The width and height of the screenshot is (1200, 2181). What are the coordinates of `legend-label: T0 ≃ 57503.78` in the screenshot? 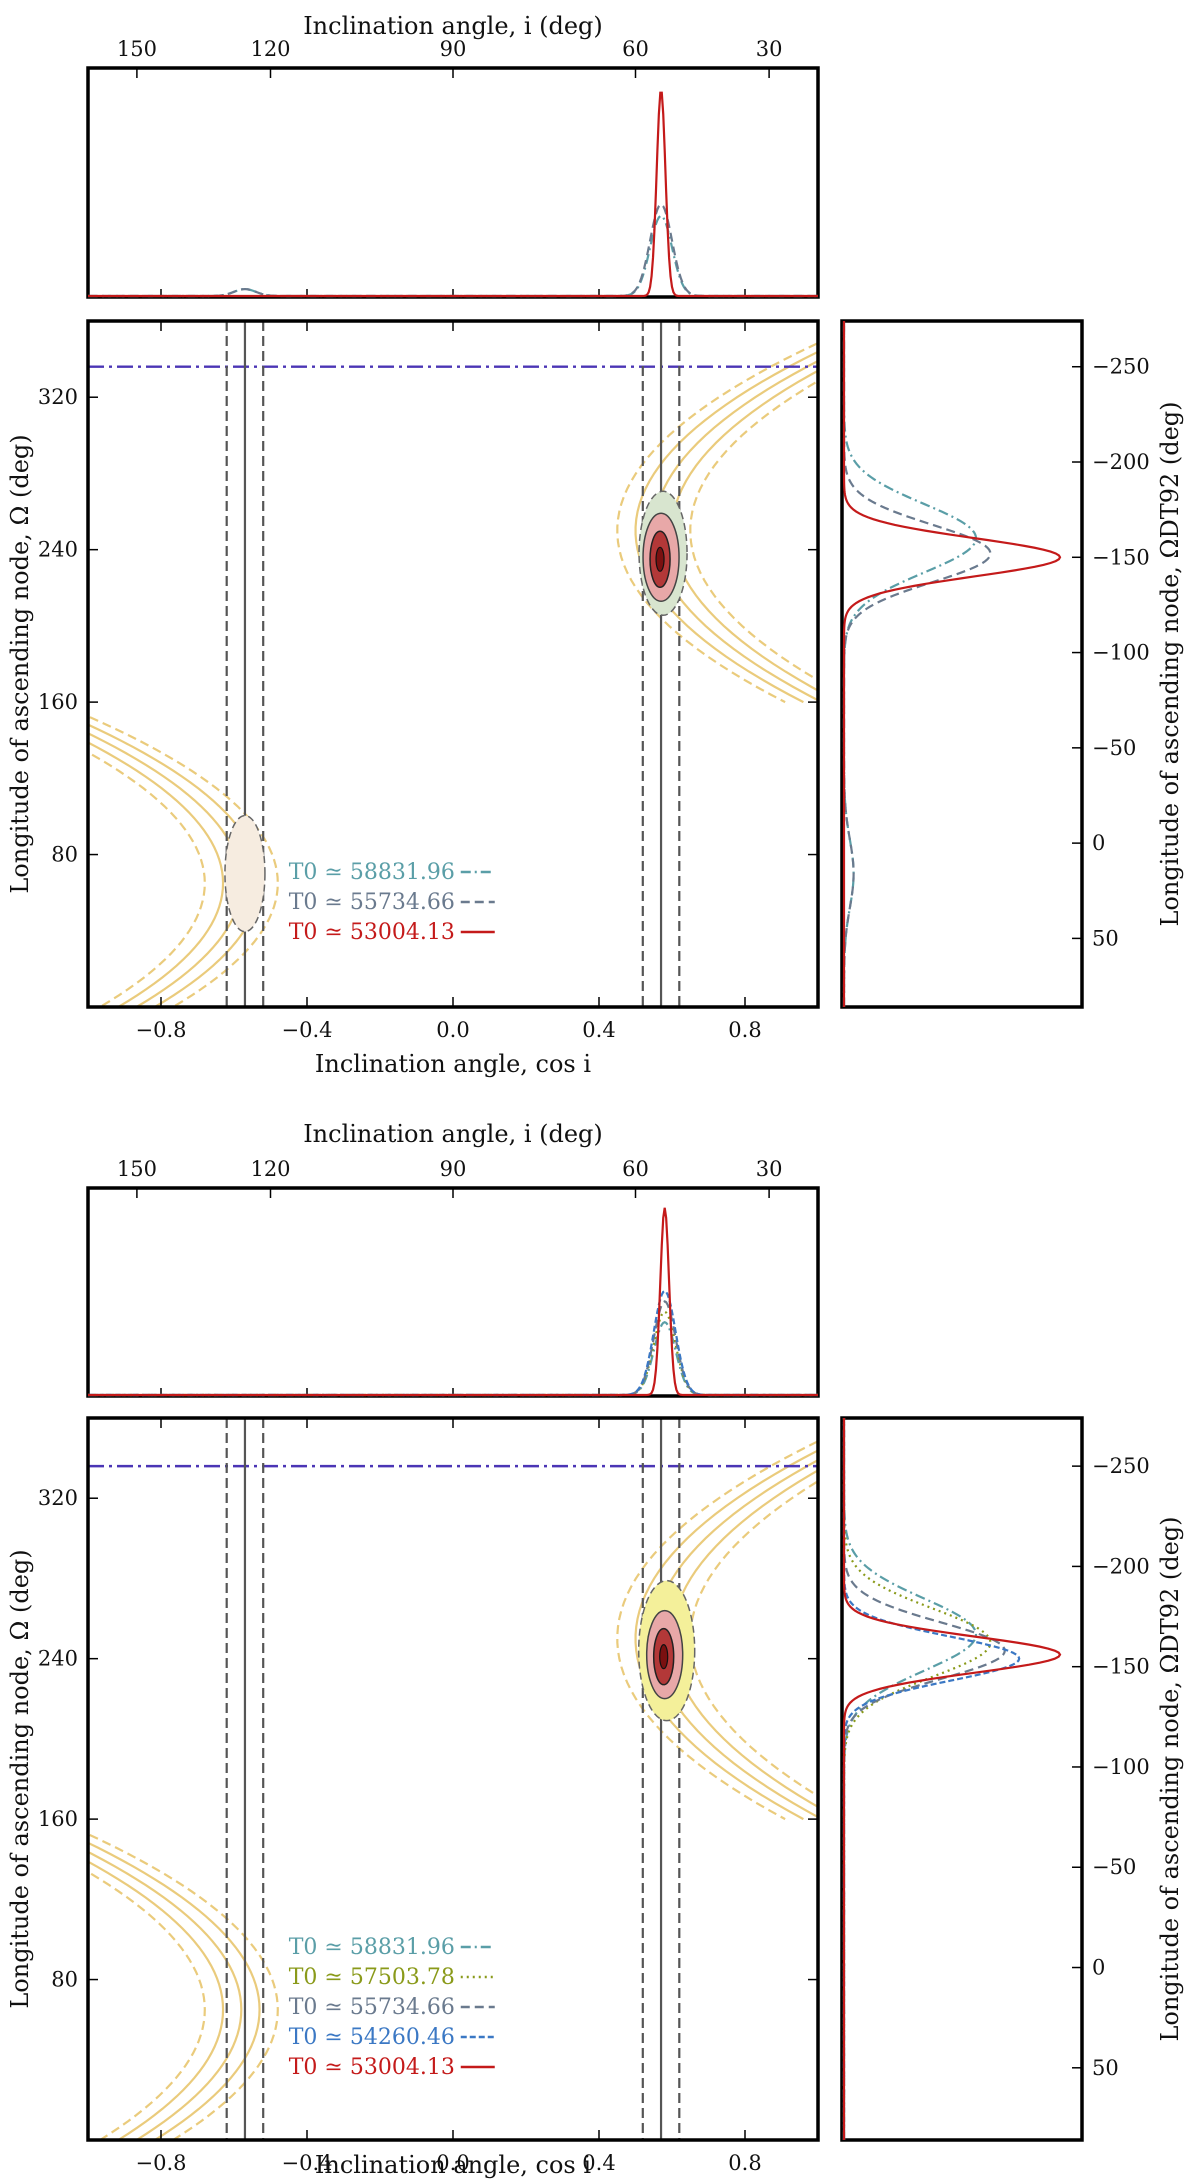 It's located at (372, 1977).